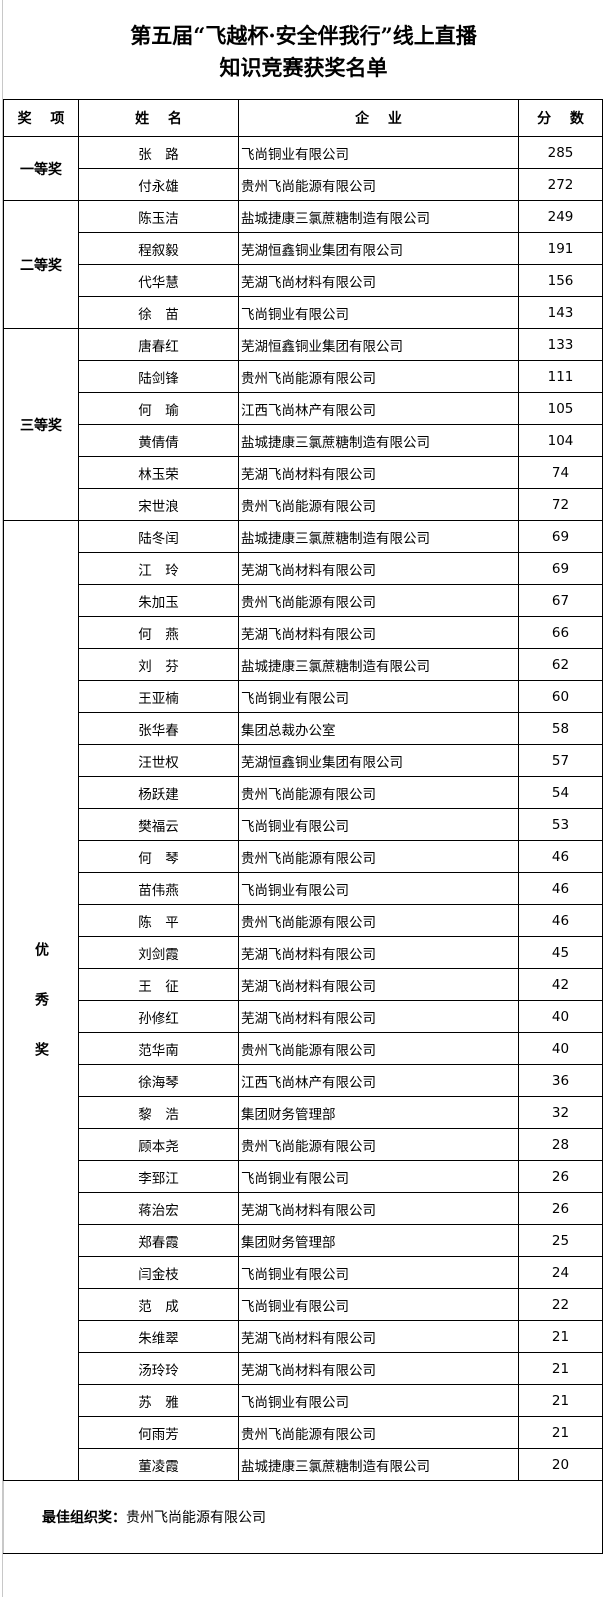 The image size is (607, 1597). Describe the element at coordinates (303, 856) in the screenshot. I see `table-row: 何 琴贵州飞尚能源有限公司 46` at that location.